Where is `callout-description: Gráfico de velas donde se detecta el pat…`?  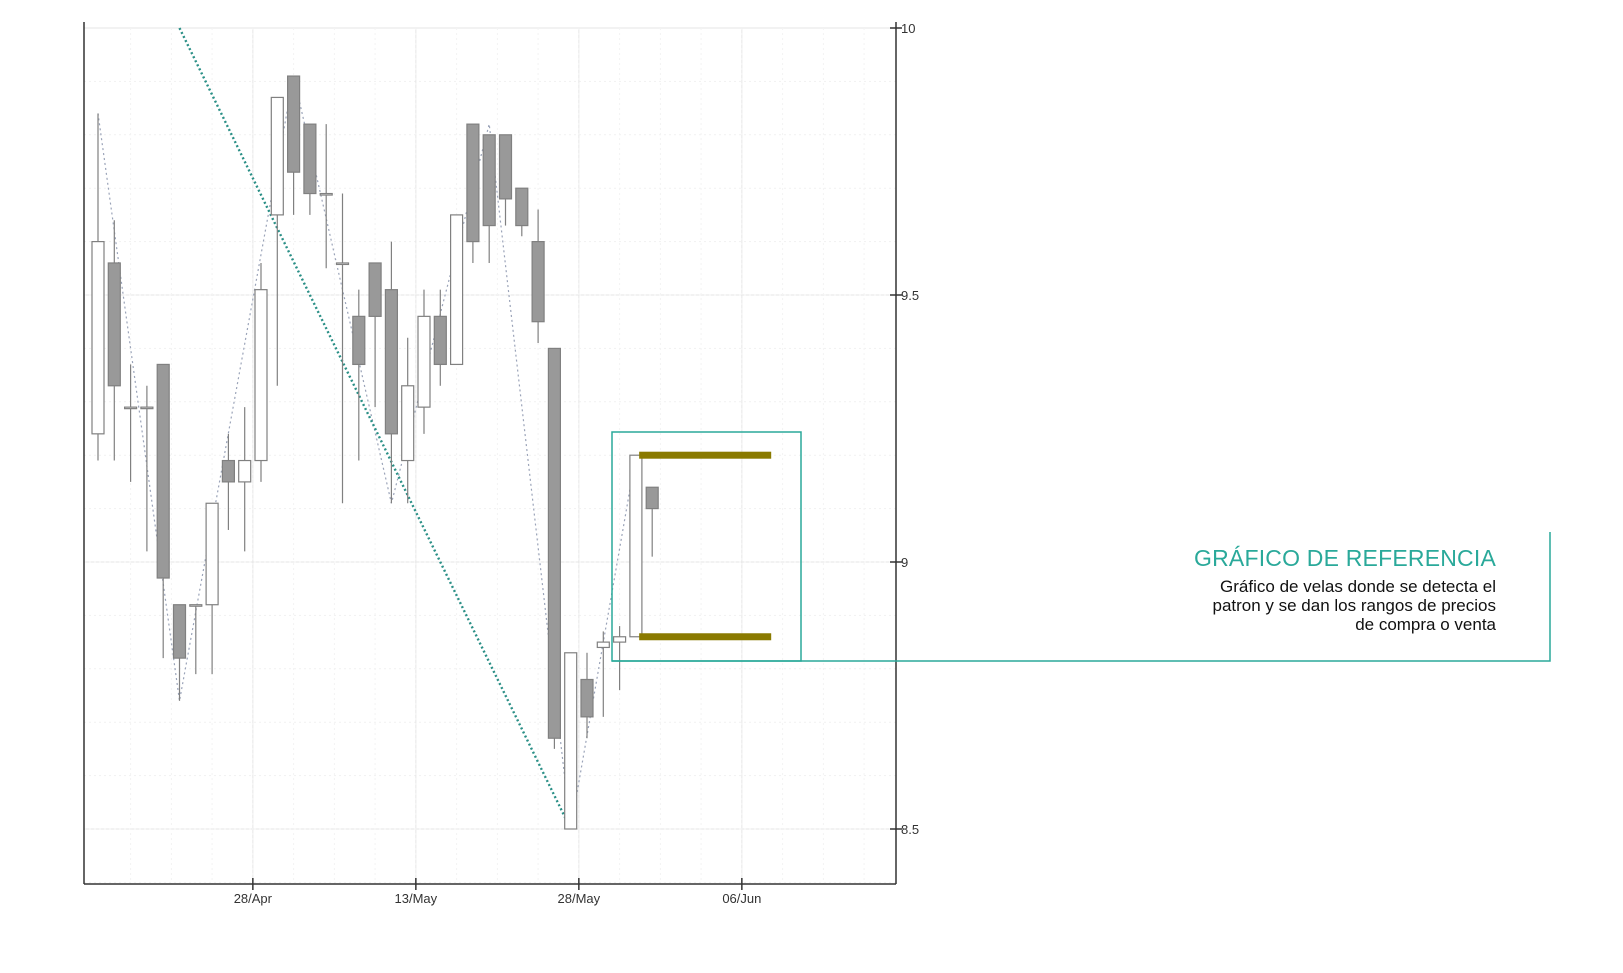 callout-description: Gráfico de velas donde se detecta el pat… is located at coordinates (1286, 605).